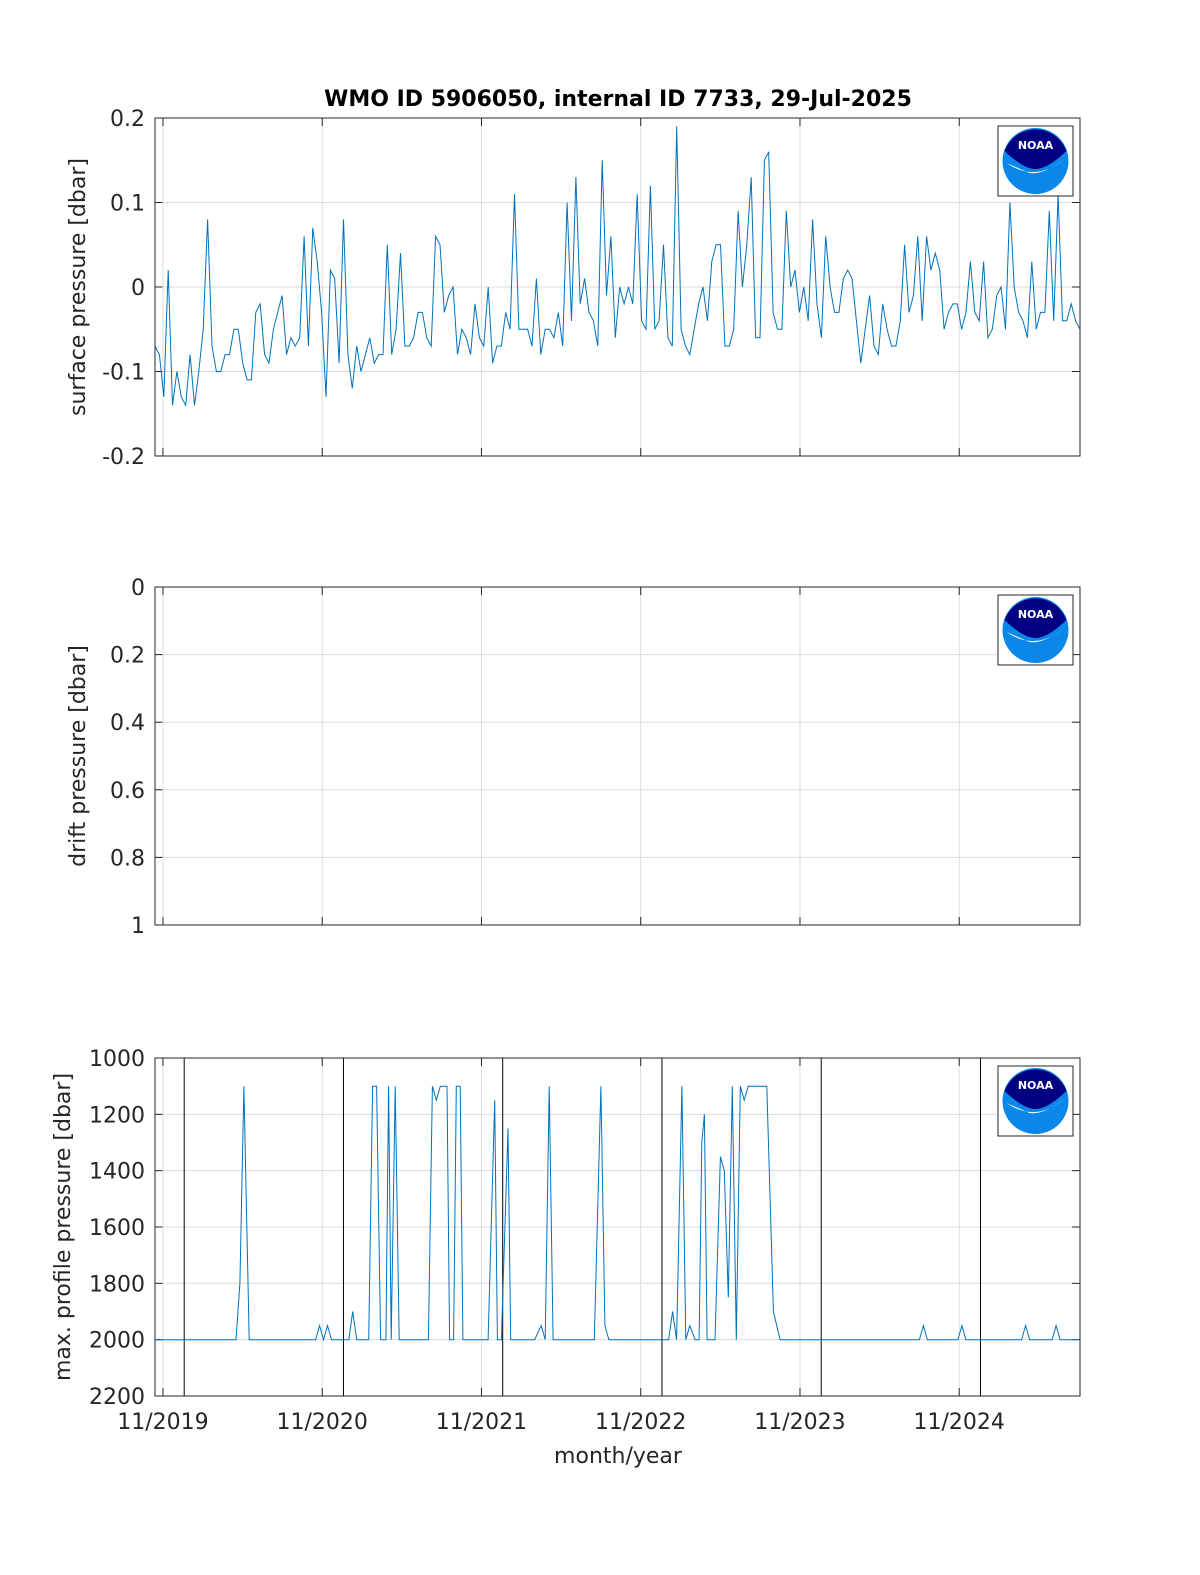 This screenshot has width=1200, height=1575. Describe the element at coordinates (138, 926) in the screenshot. I see `y-tick-label: 1` at that location.